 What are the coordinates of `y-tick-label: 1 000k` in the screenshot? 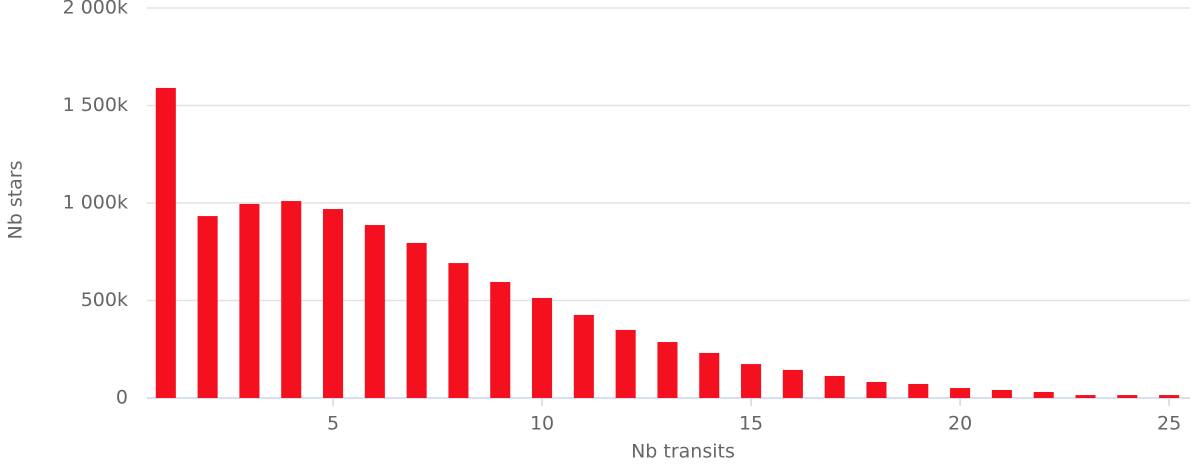 It's located at (95, 203).